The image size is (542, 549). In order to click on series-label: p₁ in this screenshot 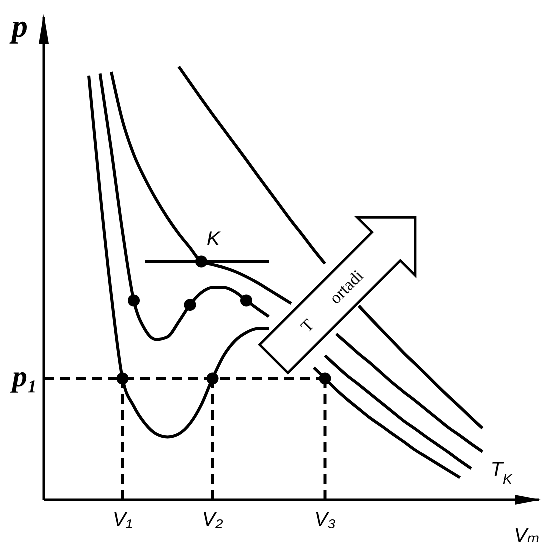, I will do `click(24, 377)`.